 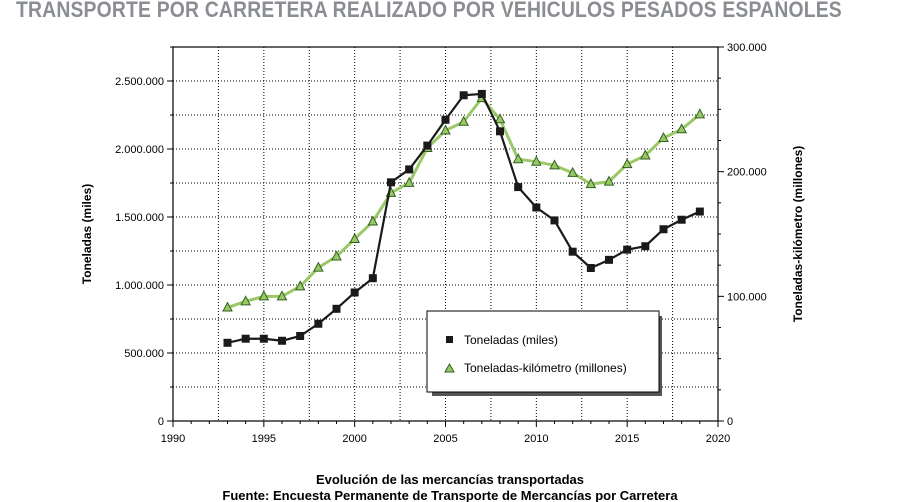 I want to click on y2-tick-label: 200.000, so click(x=747, y=173).